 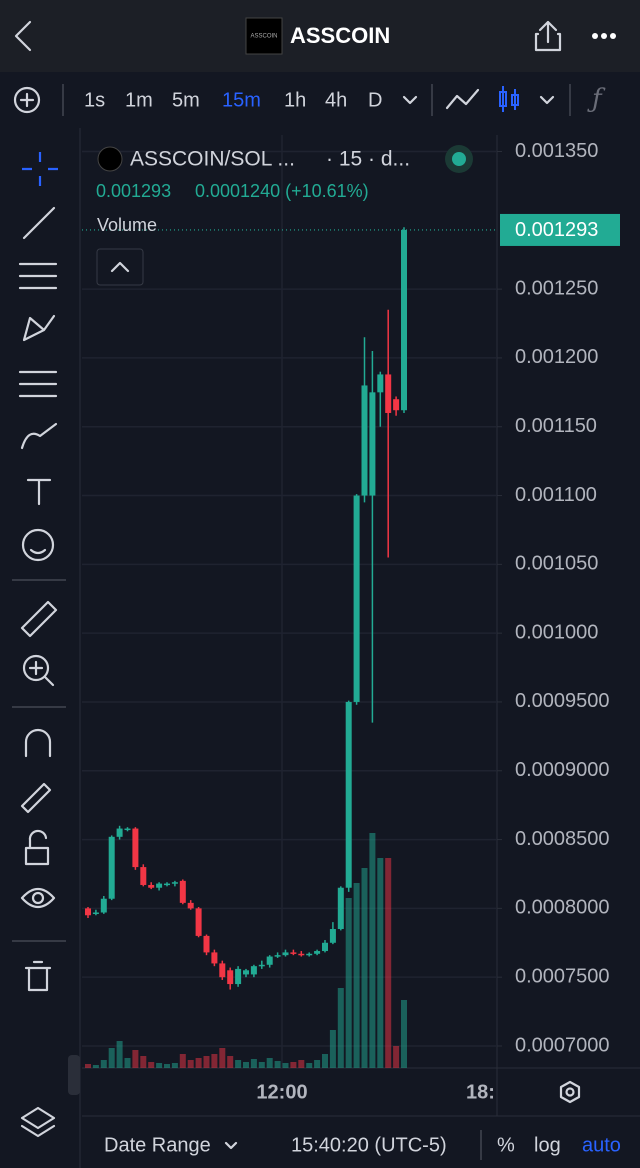 I want to click on sidebar-toggle, so click(x=74, y=1075).